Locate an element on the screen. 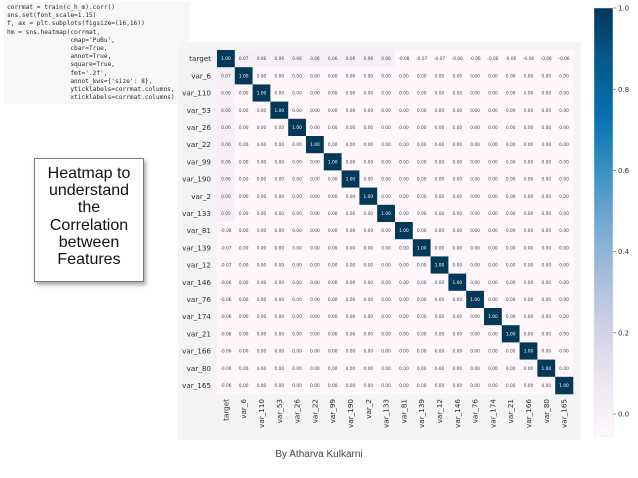 This screenshot has height=478, width=638. code-line: cmap='PuBu', is located at coordinates (61, 40).